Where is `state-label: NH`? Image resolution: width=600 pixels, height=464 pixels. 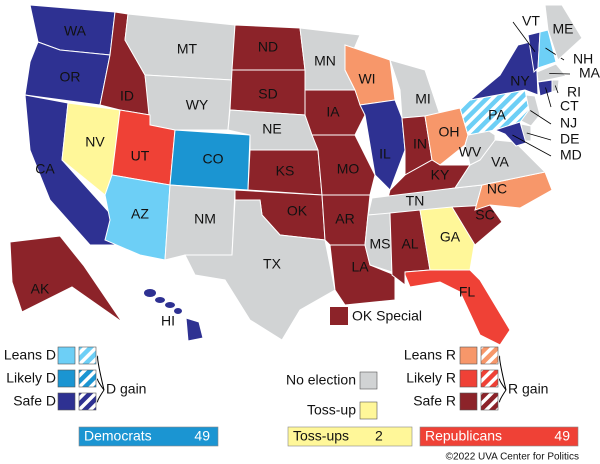
state-label: NH is located at coordinates (583, 59).